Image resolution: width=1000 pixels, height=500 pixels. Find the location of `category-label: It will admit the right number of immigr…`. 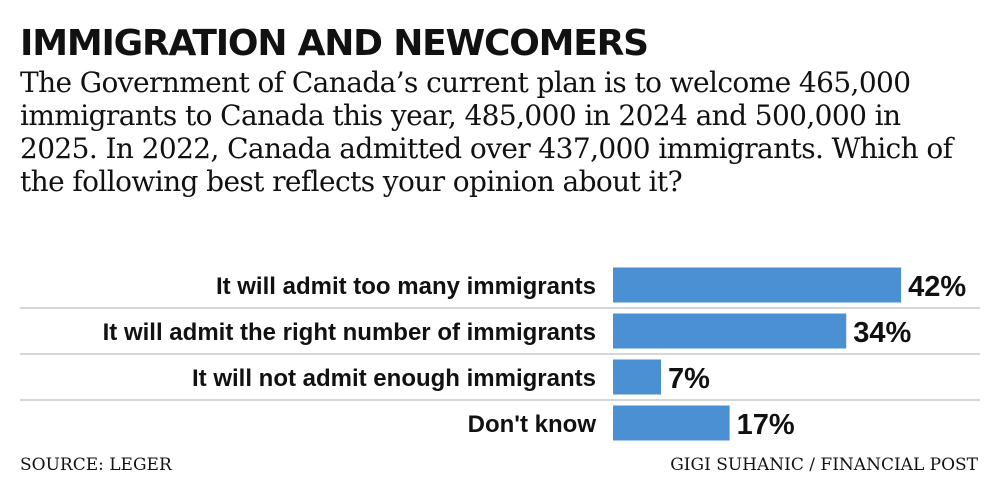

category-label: It will admit the right number of immigr… is located at coordinates (349, 332).